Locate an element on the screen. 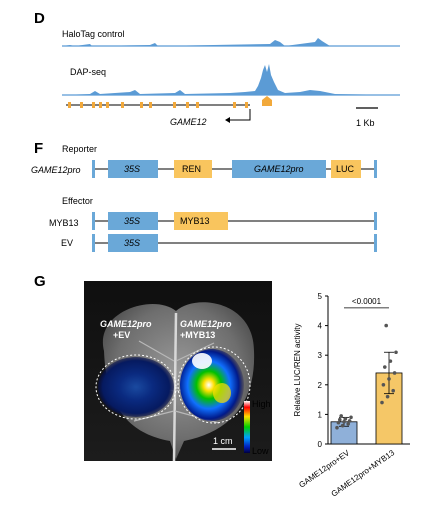  y-tick-label: 3 is located at coordinates (320, 355).